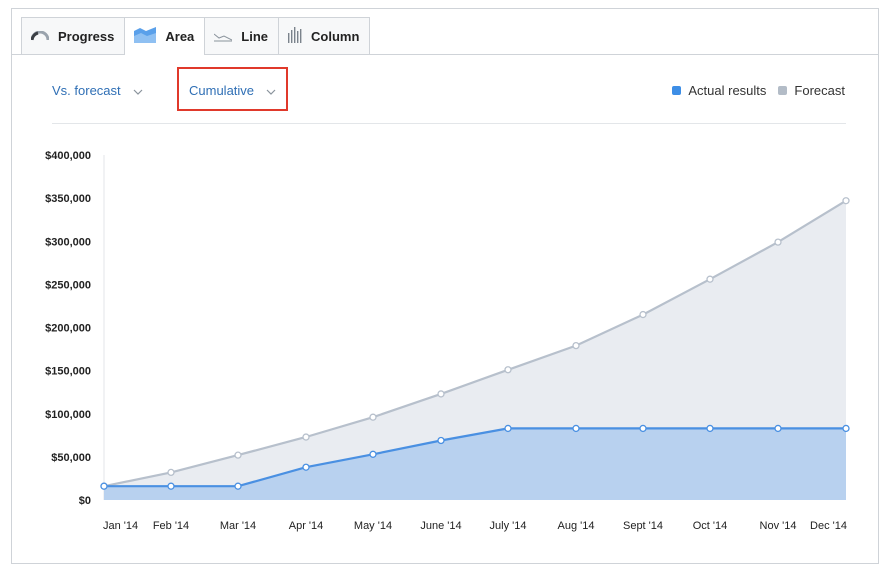 The width and height of the screenshot is (894, 573). I want to click on x-tick-label: May '14, so click(373, 526).